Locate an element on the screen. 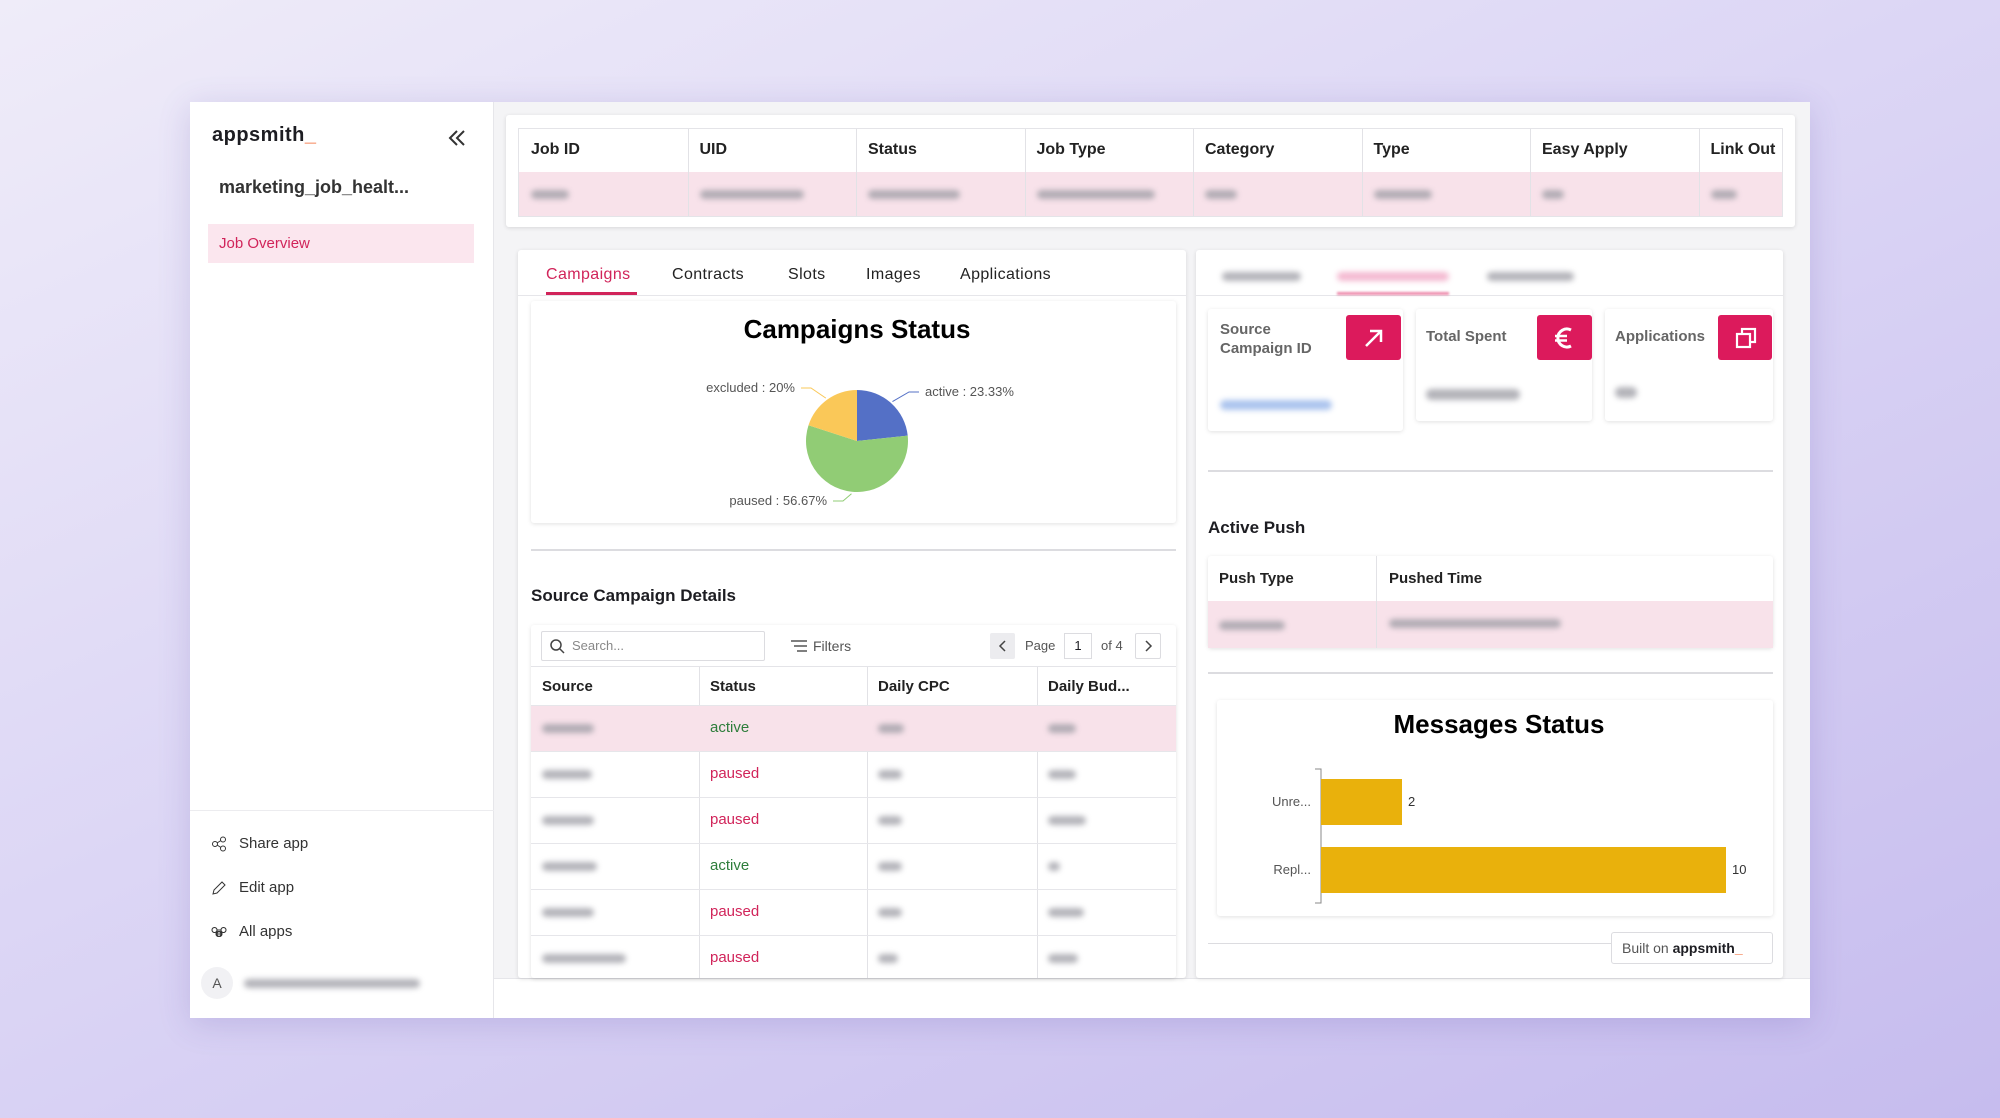 The image size is (2000, 1118). search-icon is located at coordinates (557, 646).